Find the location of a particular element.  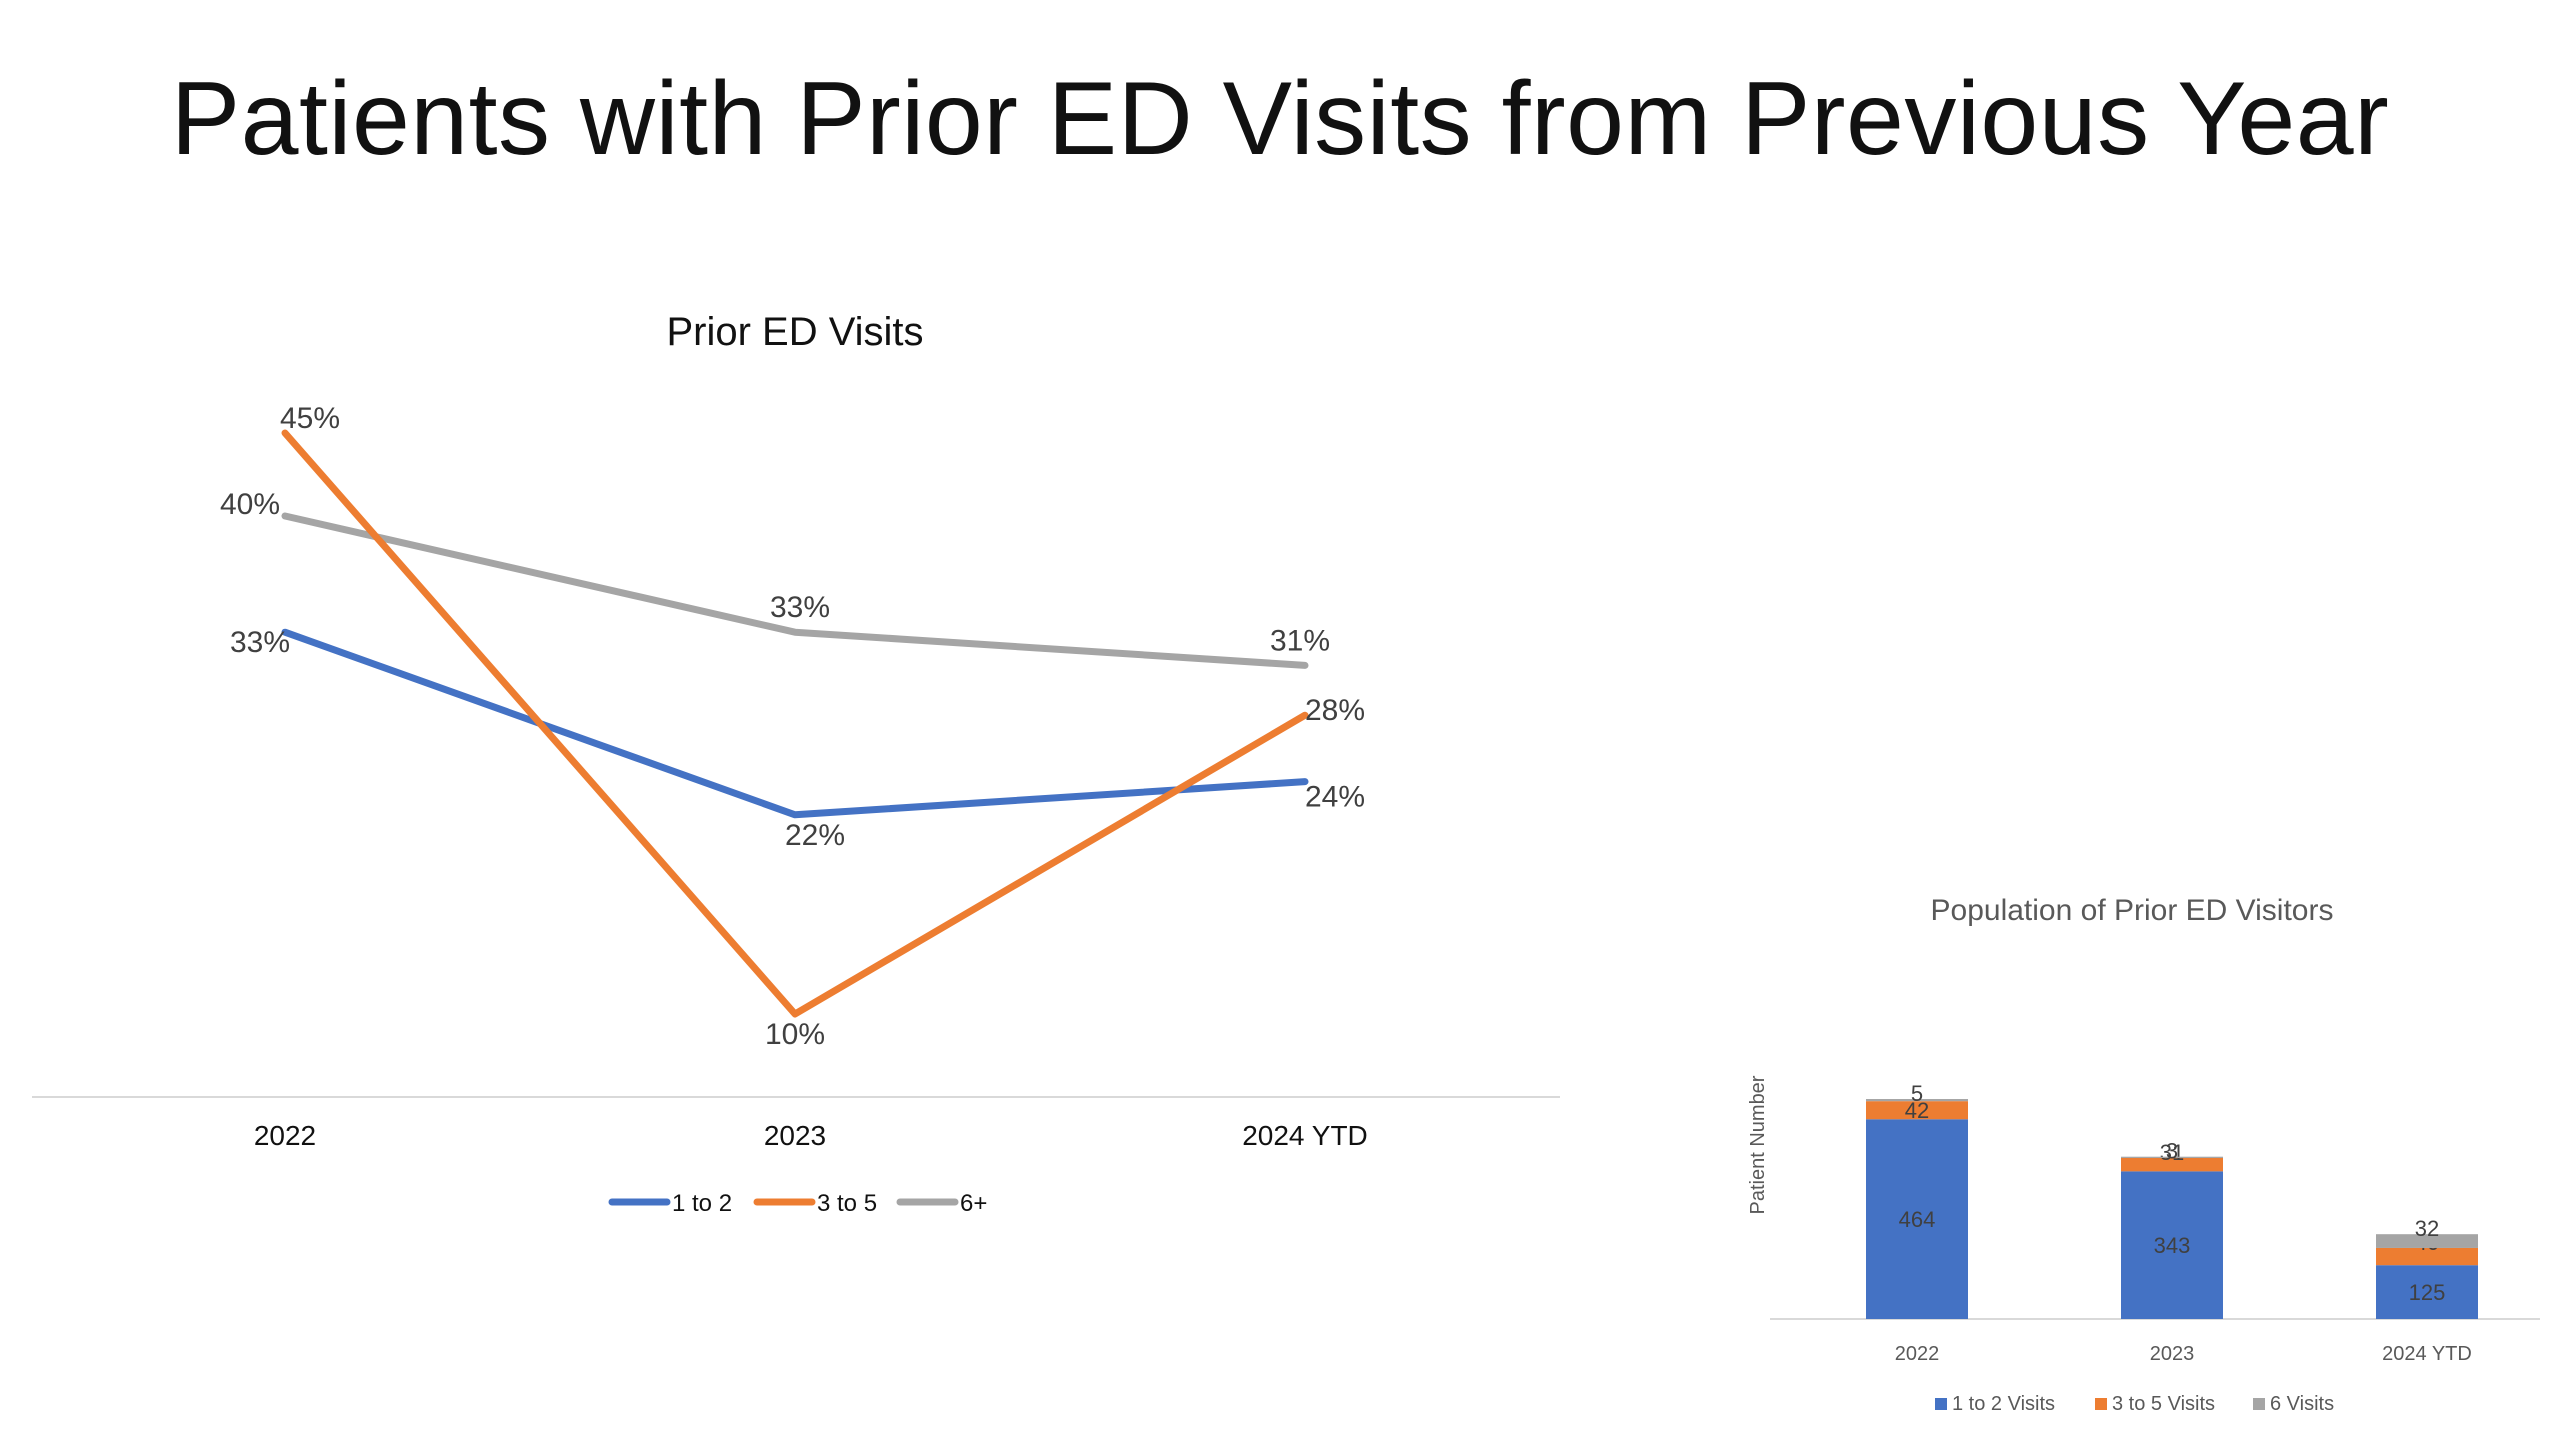

bar-chart-title: Population of Prior ED Visitors is located at coordinates (2132, 910).